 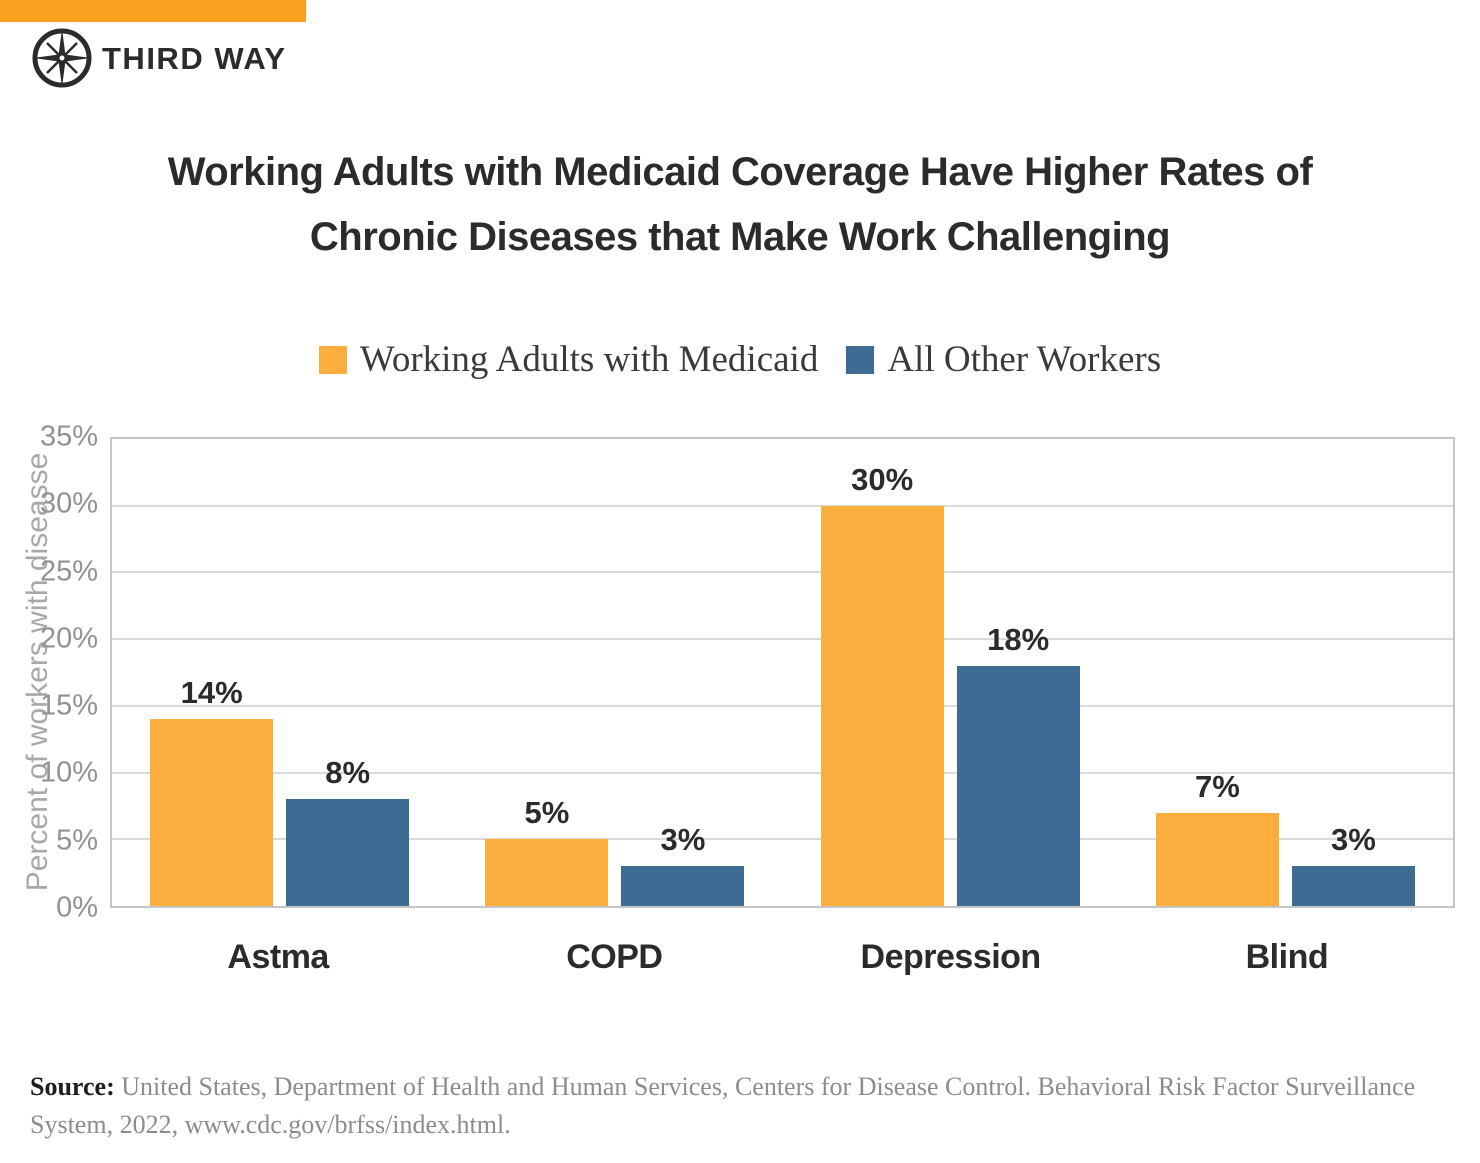 I want to click on legend-item: Working Adults with Medicaid, so click(x=568, y=359).